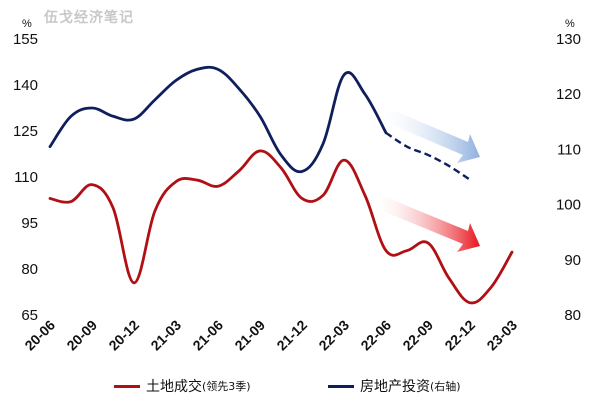  I want to click on x-tick-label: 21-06, so click(207, 335).